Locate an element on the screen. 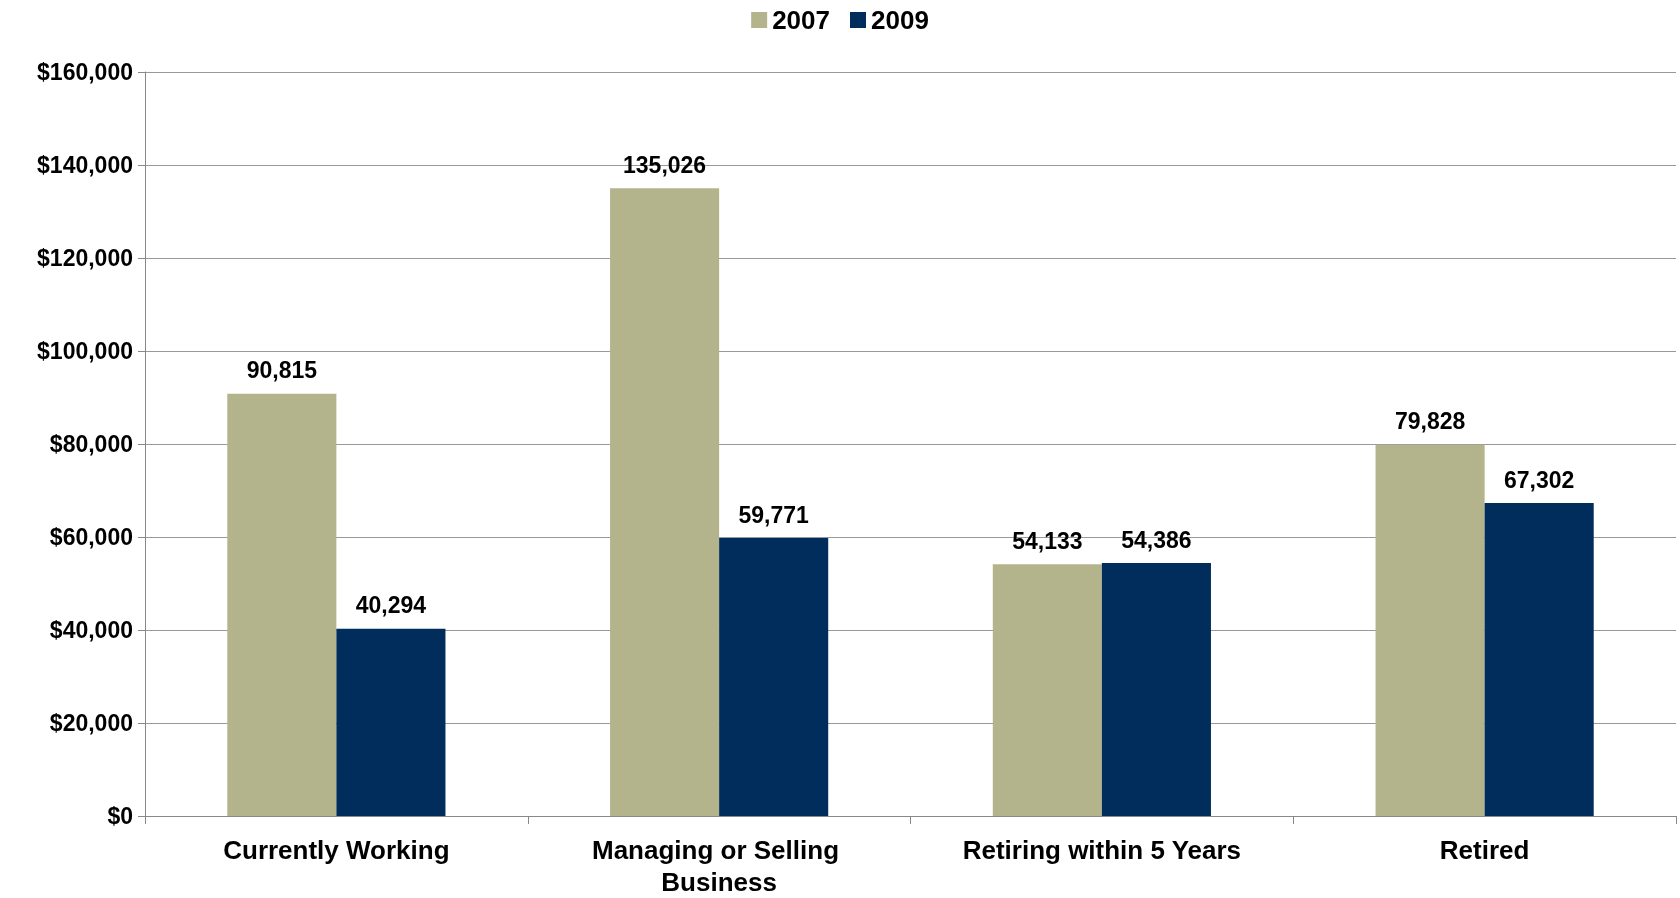  legend-label: 2009 is located at coordinates (900, 20).